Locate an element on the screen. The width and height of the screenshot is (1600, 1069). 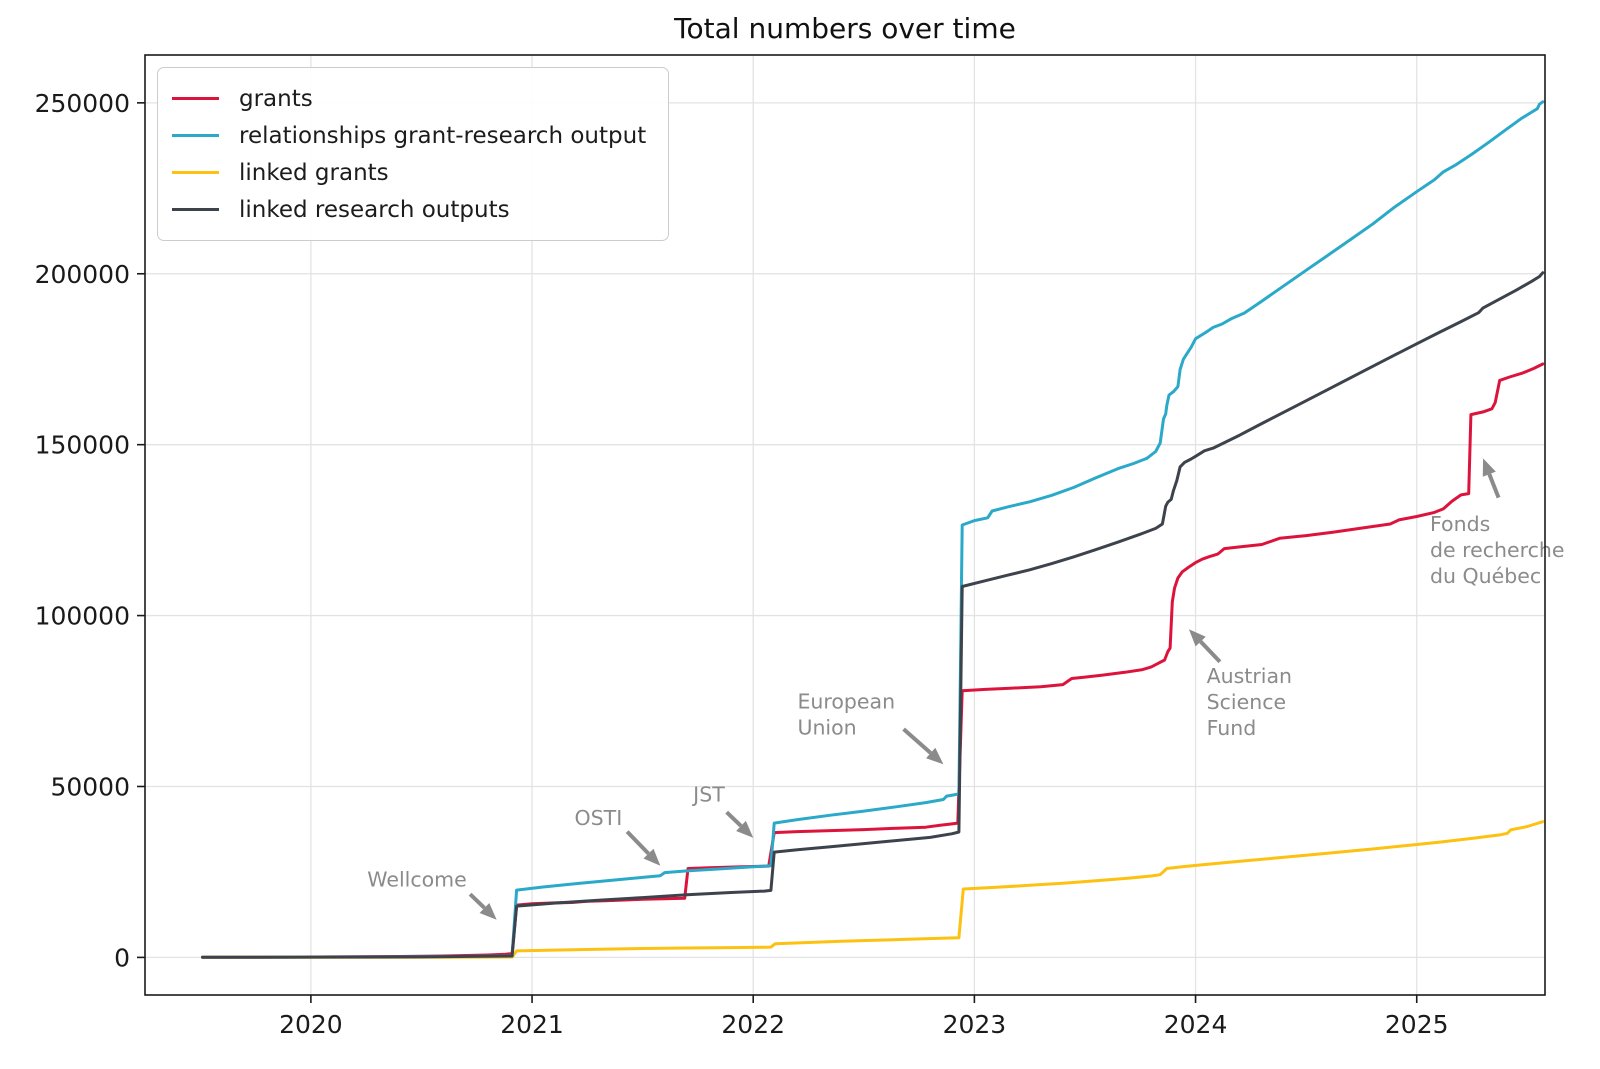
y-tick-label: 50000 is located at coordinates (90, 786).